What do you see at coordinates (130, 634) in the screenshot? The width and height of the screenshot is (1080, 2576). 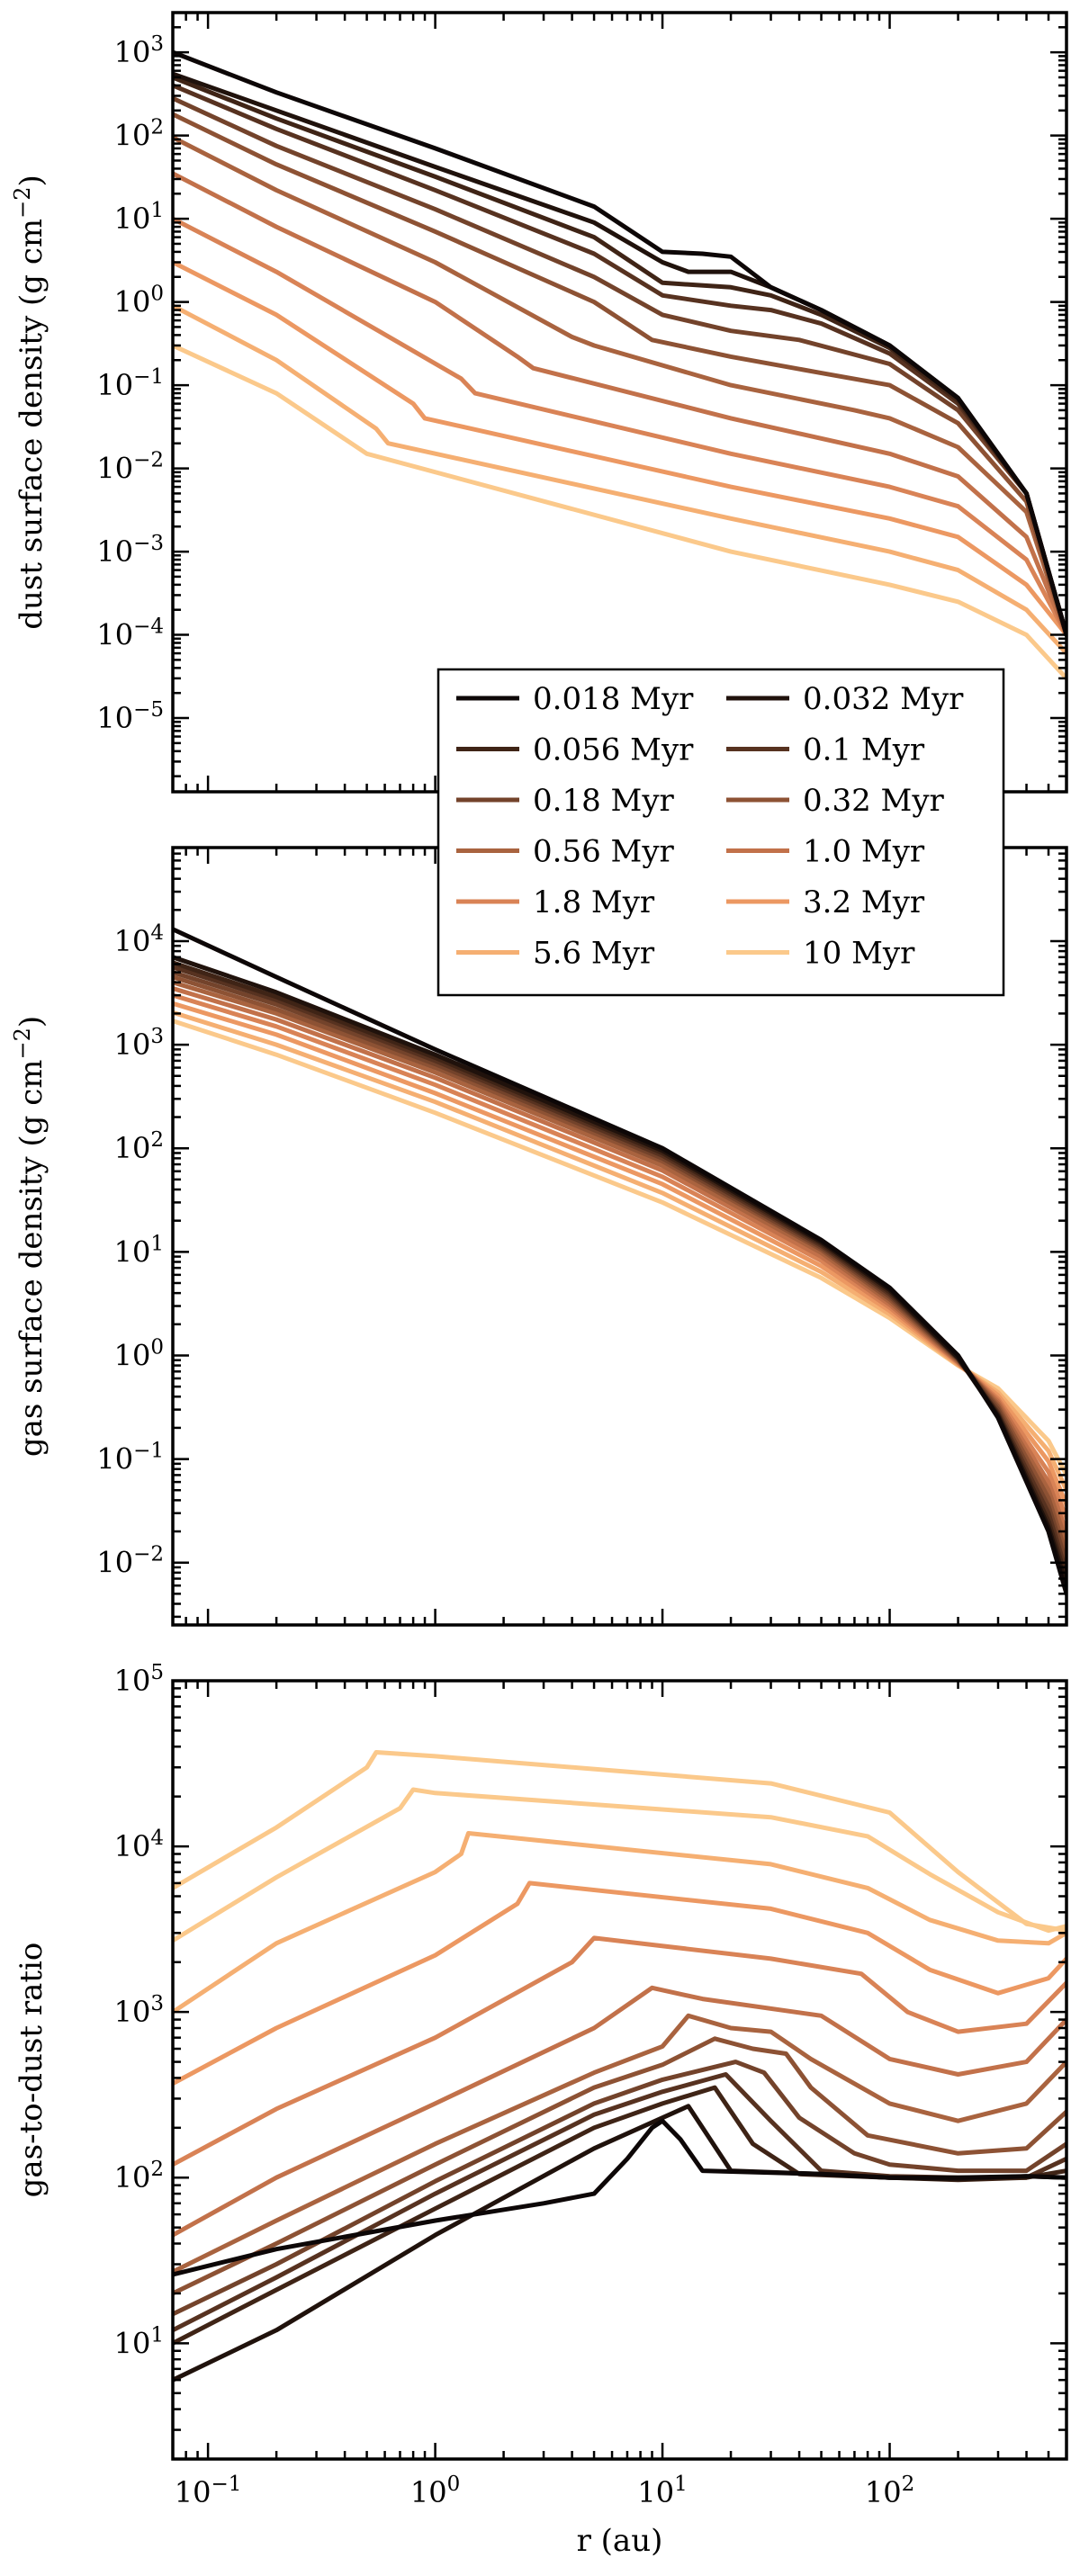 I see `dust-y-tick-label: 10⁻⁴` at bounding box center [130, 634].